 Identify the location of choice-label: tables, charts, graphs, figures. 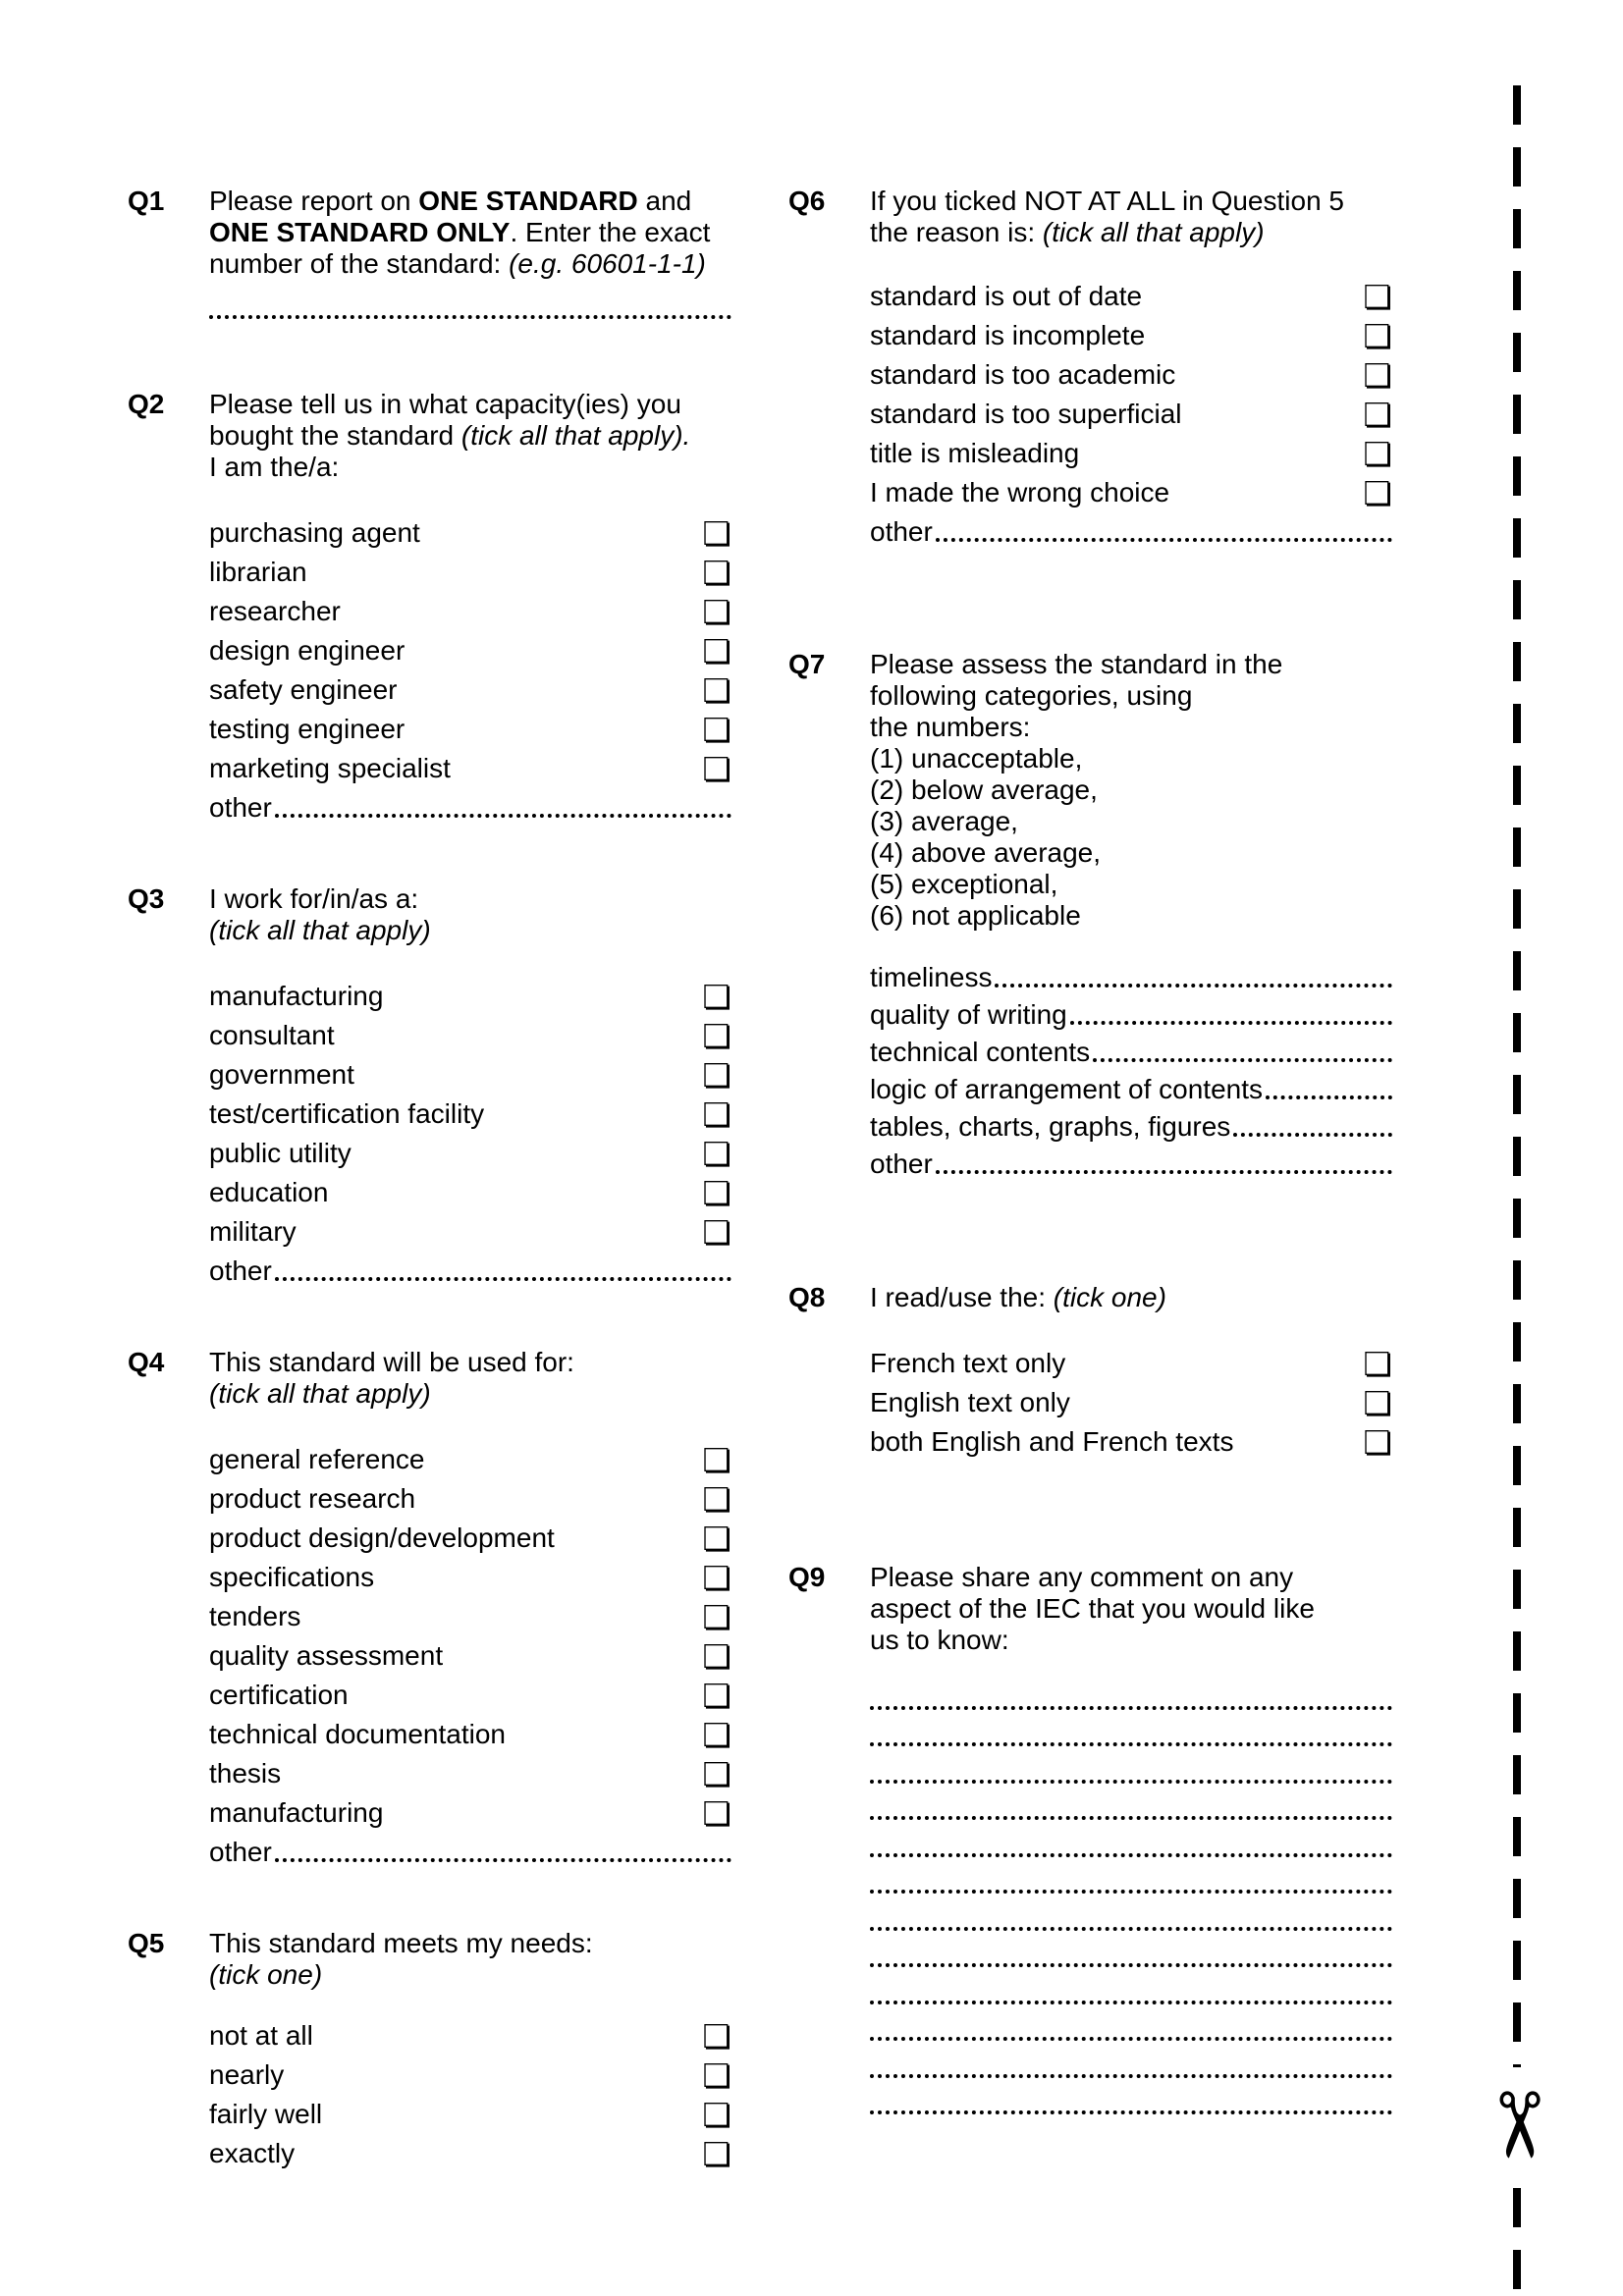
(1050, 1126).